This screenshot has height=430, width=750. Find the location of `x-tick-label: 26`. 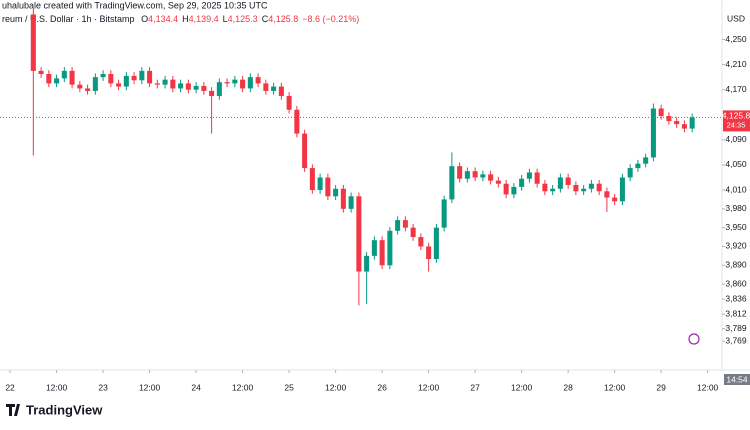

x-tick-label: 26 is located at coordinates (382, 387).